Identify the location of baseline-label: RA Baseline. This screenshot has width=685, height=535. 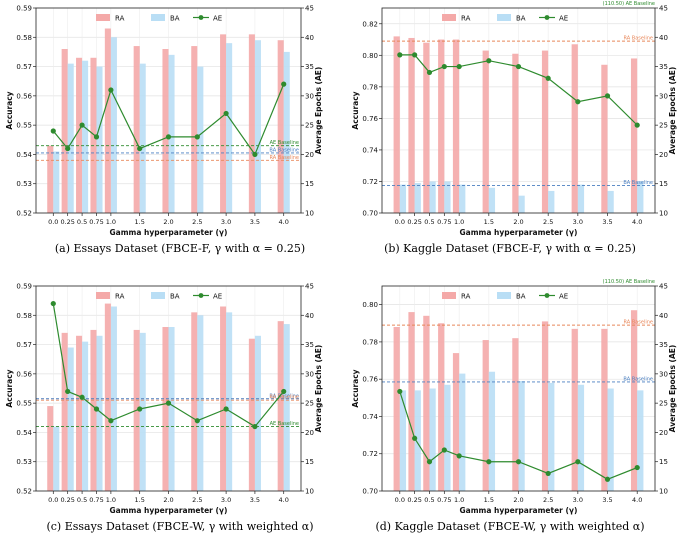
(638, 39).